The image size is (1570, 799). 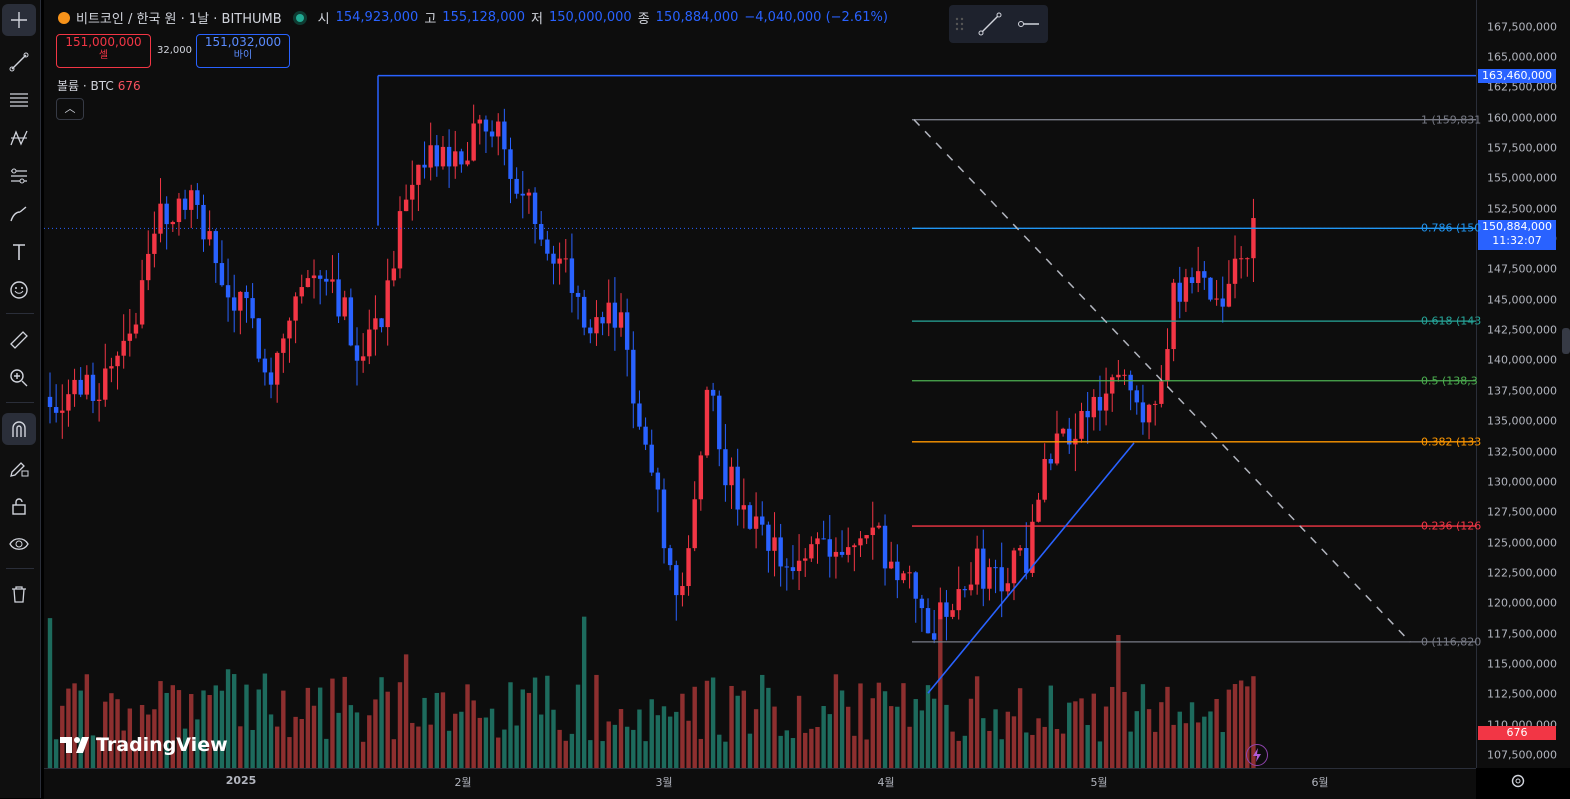 I want to click on price-tick-label: 155,000,000, so click(x=1522, y=178).